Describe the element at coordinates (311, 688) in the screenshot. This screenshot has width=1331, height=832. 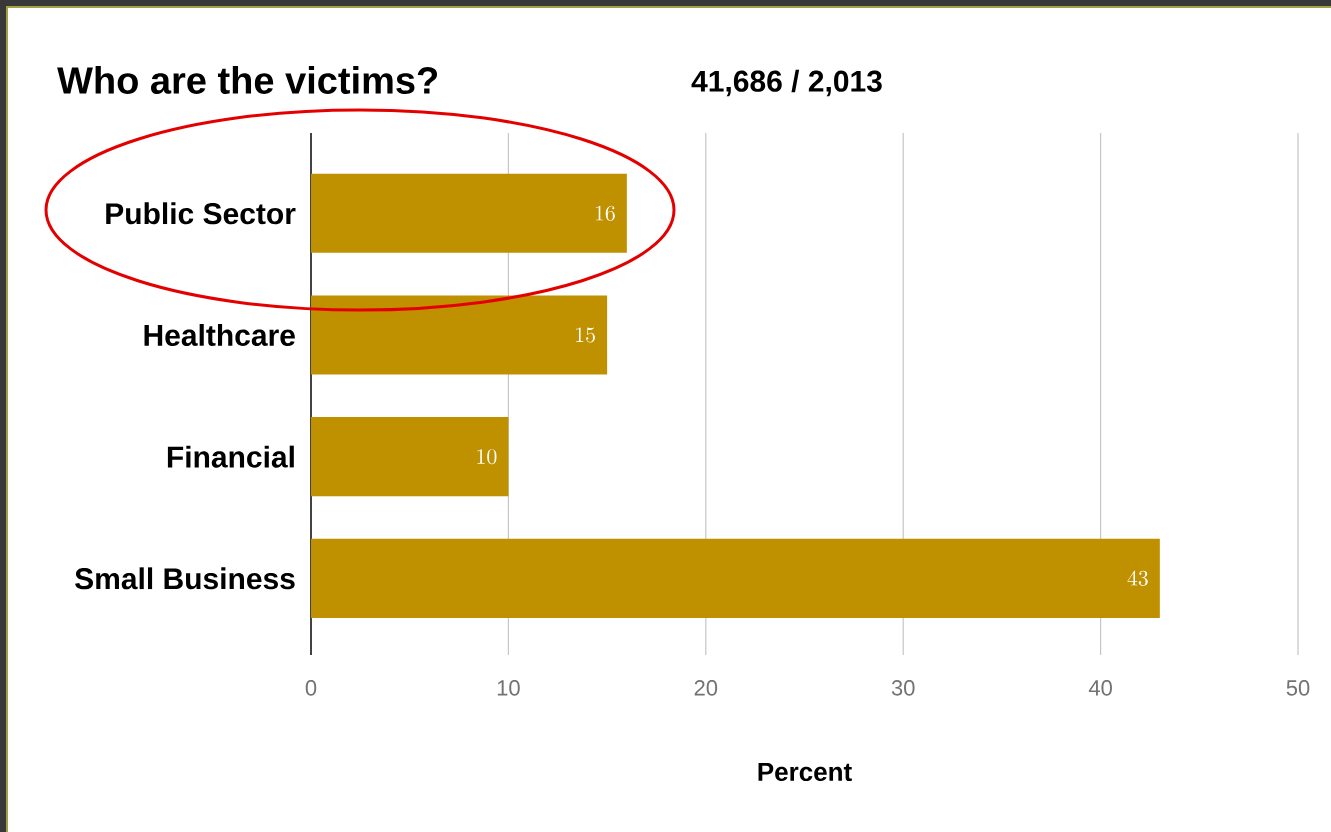
I see `x-tick-label: 0` at that location.